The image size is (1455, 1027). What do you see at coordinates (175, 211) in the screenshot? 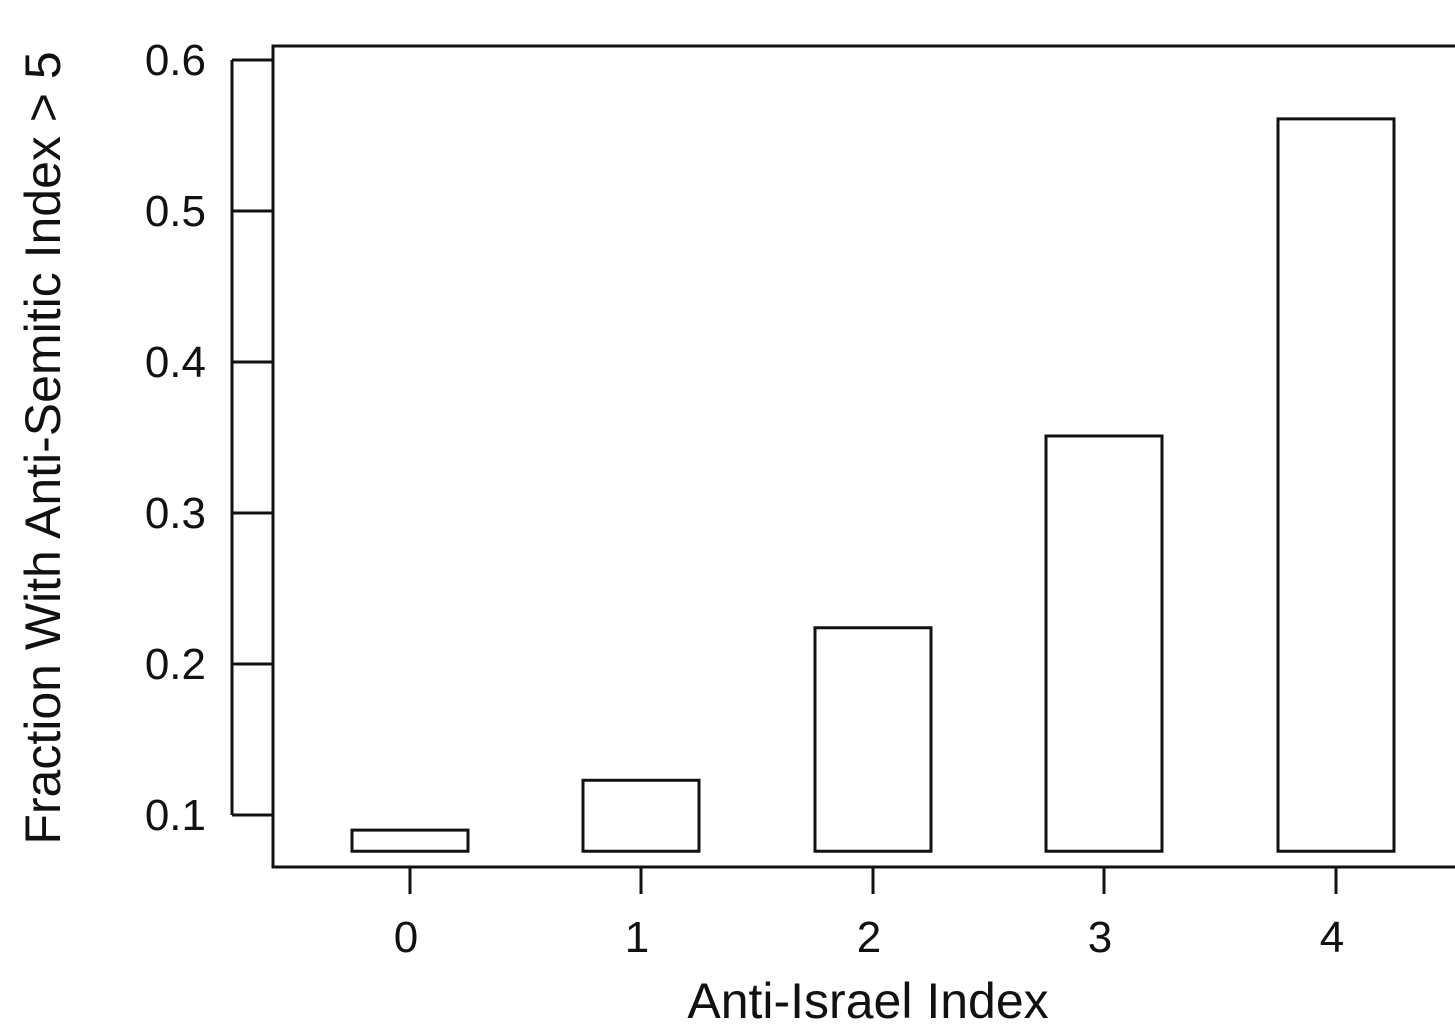
I see `y-tick-label-0.5: 0.5` at bounding box center [175, 211].